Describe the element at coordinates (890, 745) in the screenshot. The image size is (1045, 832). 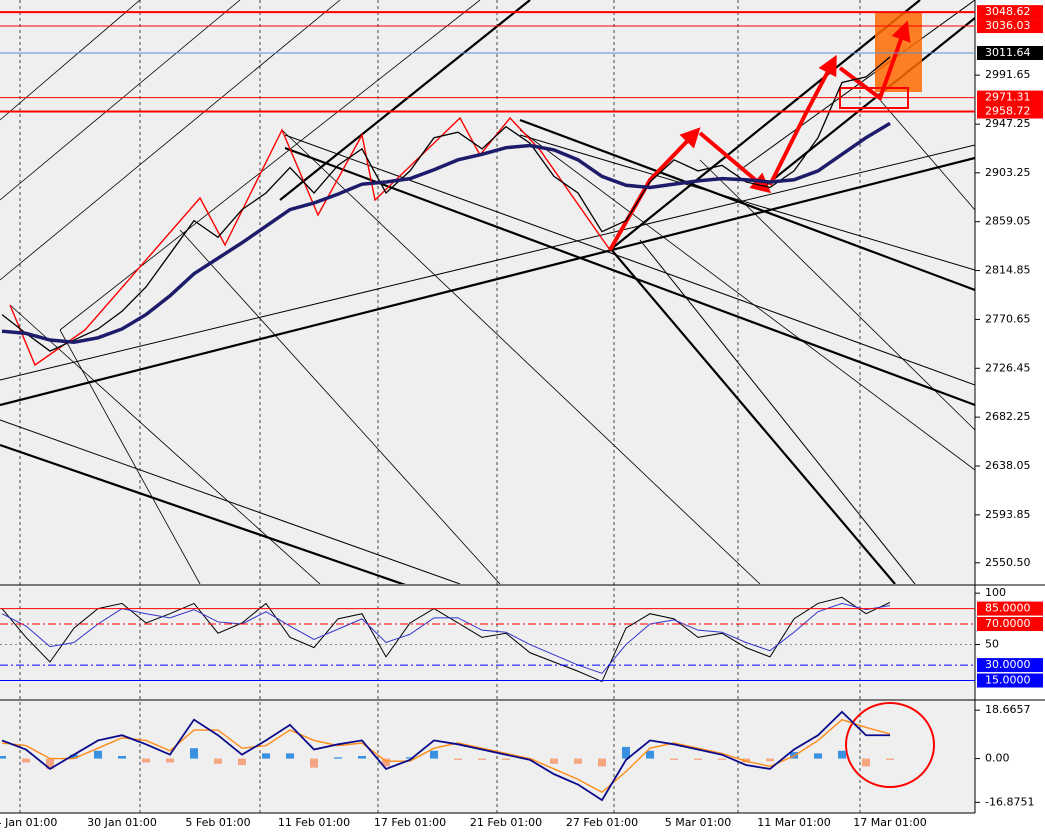
I see `highlight-circle` at that location.